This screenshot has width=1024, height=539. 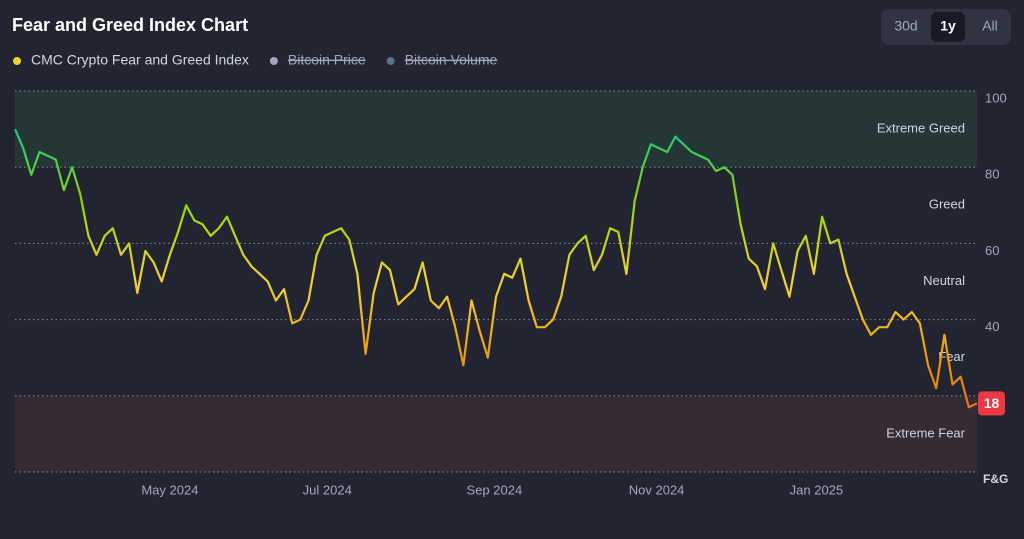 I want to click on range-button-selected, so click(x=948, y=27).